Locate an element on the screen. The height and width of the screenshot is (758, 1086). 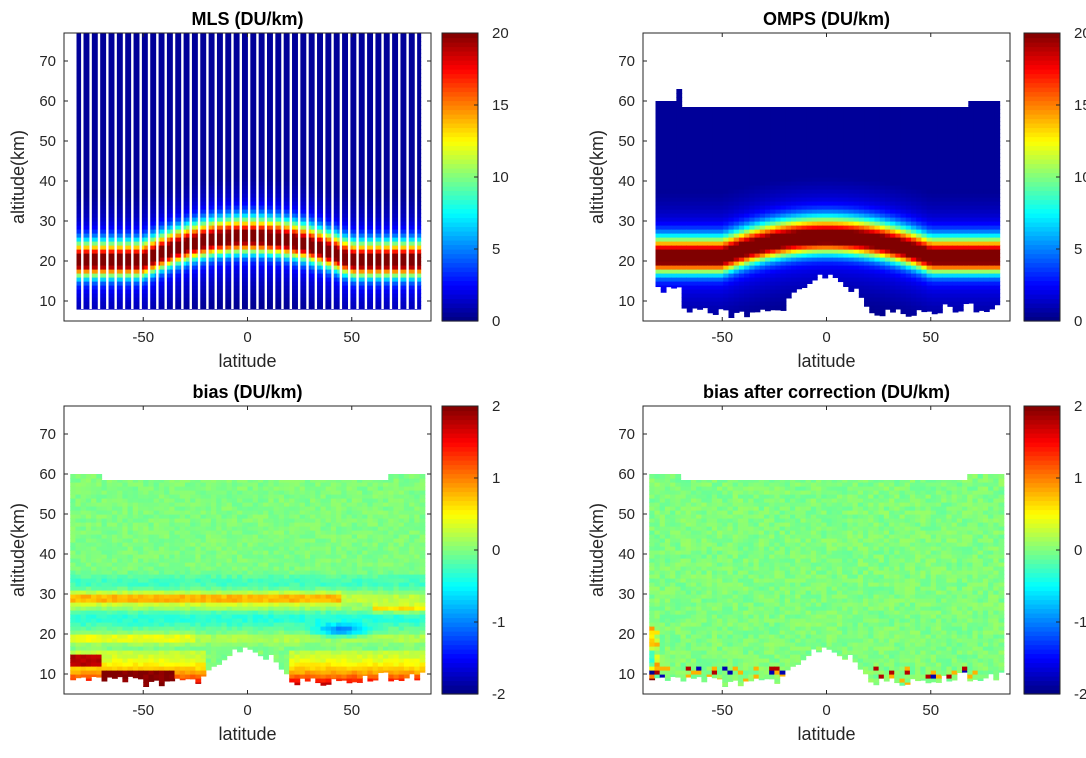
gap-stripe is located at coordinates (190, 171).